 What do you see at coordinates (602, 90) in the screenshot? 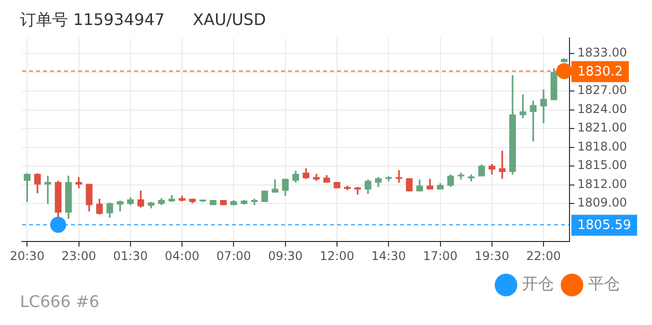
I see `y-tick-label: 1827.00` at bounding box center [602, 90].